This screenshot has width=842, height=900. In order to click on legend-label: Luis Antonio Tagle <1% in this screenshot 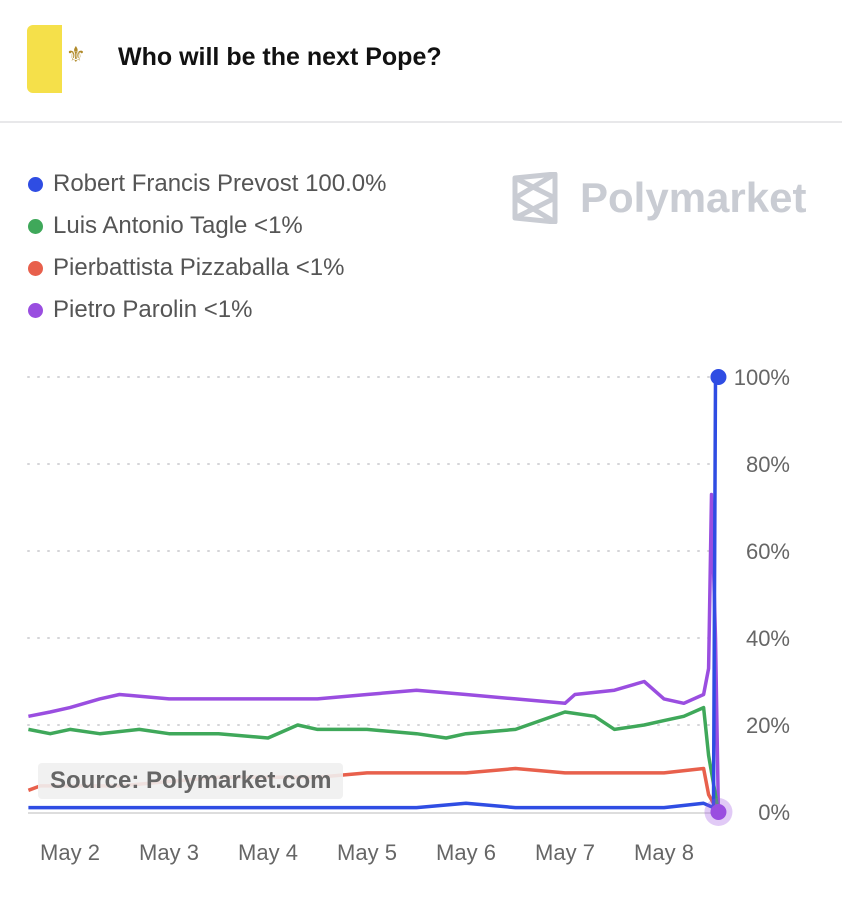, I will do `click(178, 225)`.